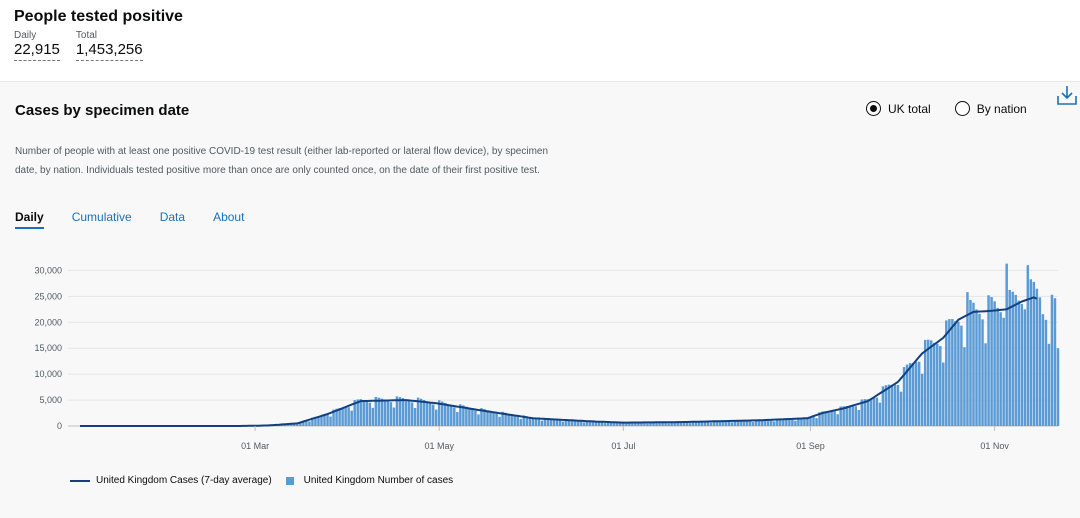 The width and height of the screenshot is (1080, 518). I want to click on tab-data: Data, so click(172, 219).